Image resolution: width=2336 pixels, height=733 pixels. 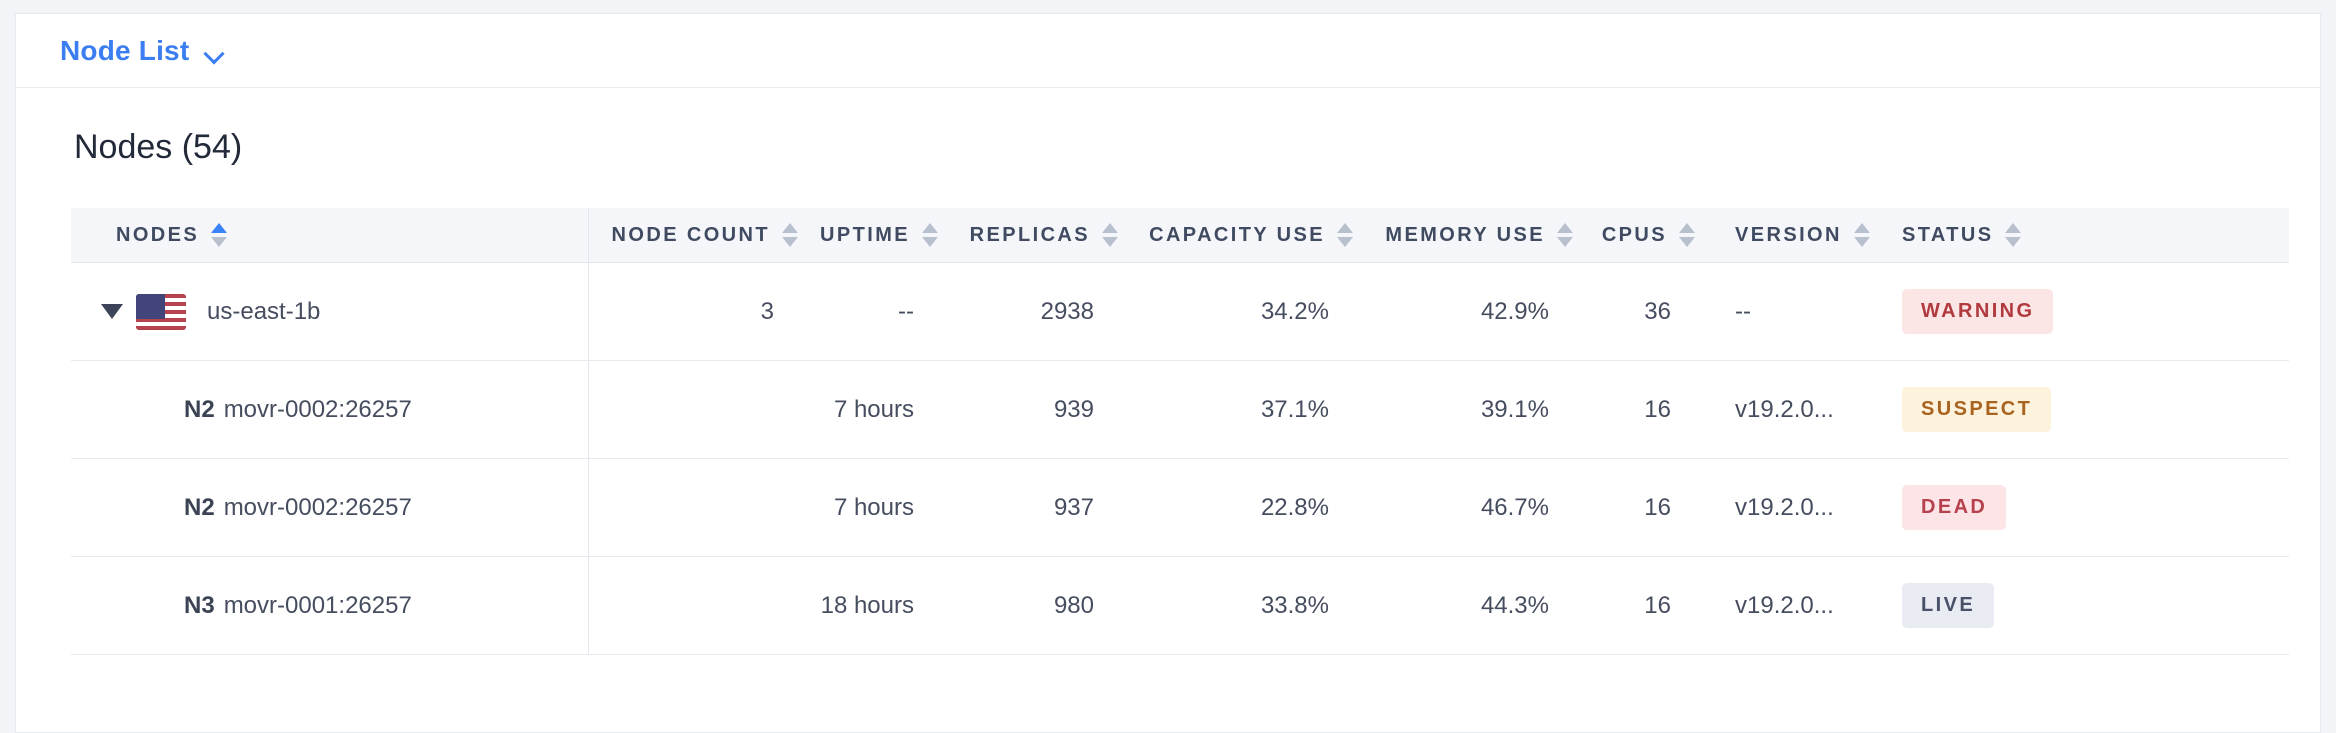 I want to click on node-list-dropdown-label: Node List, so click(x=125, y=50).